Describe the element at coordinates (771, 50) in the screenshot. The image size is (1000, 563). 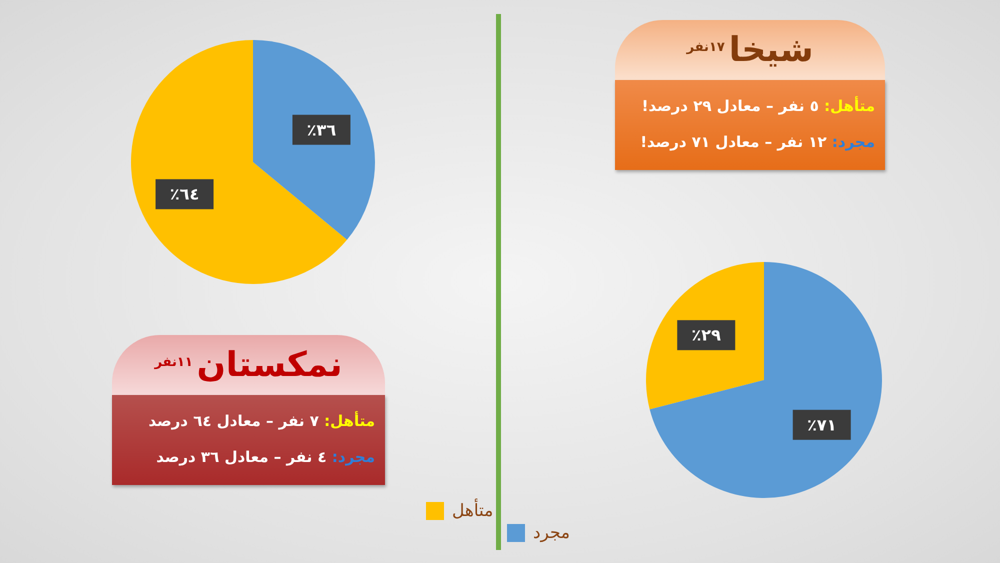
I see `chart-title: شیخا` at that location.